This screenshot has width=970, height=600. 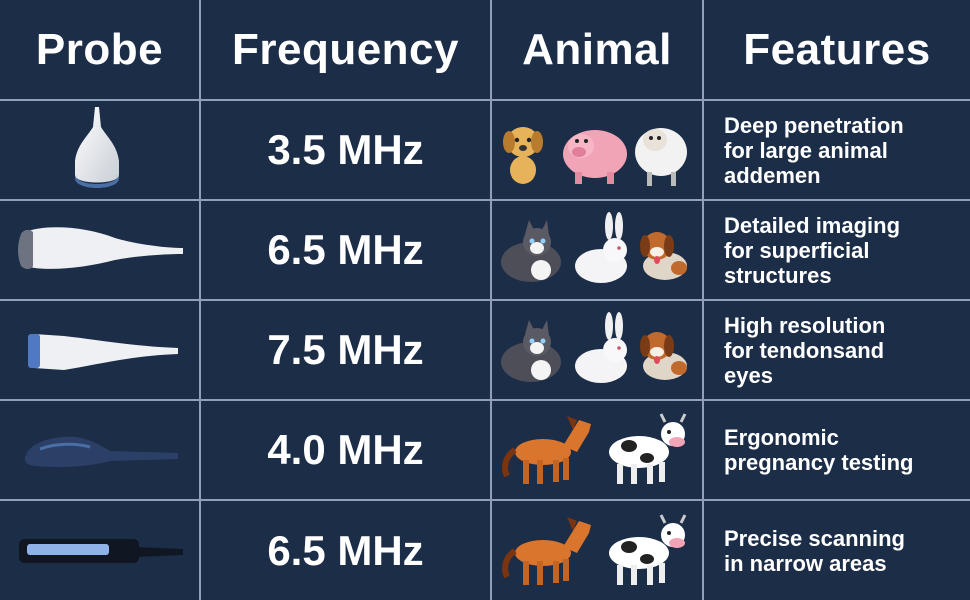 I want to click on header-probe: Probe, so click(x=100, y=50).